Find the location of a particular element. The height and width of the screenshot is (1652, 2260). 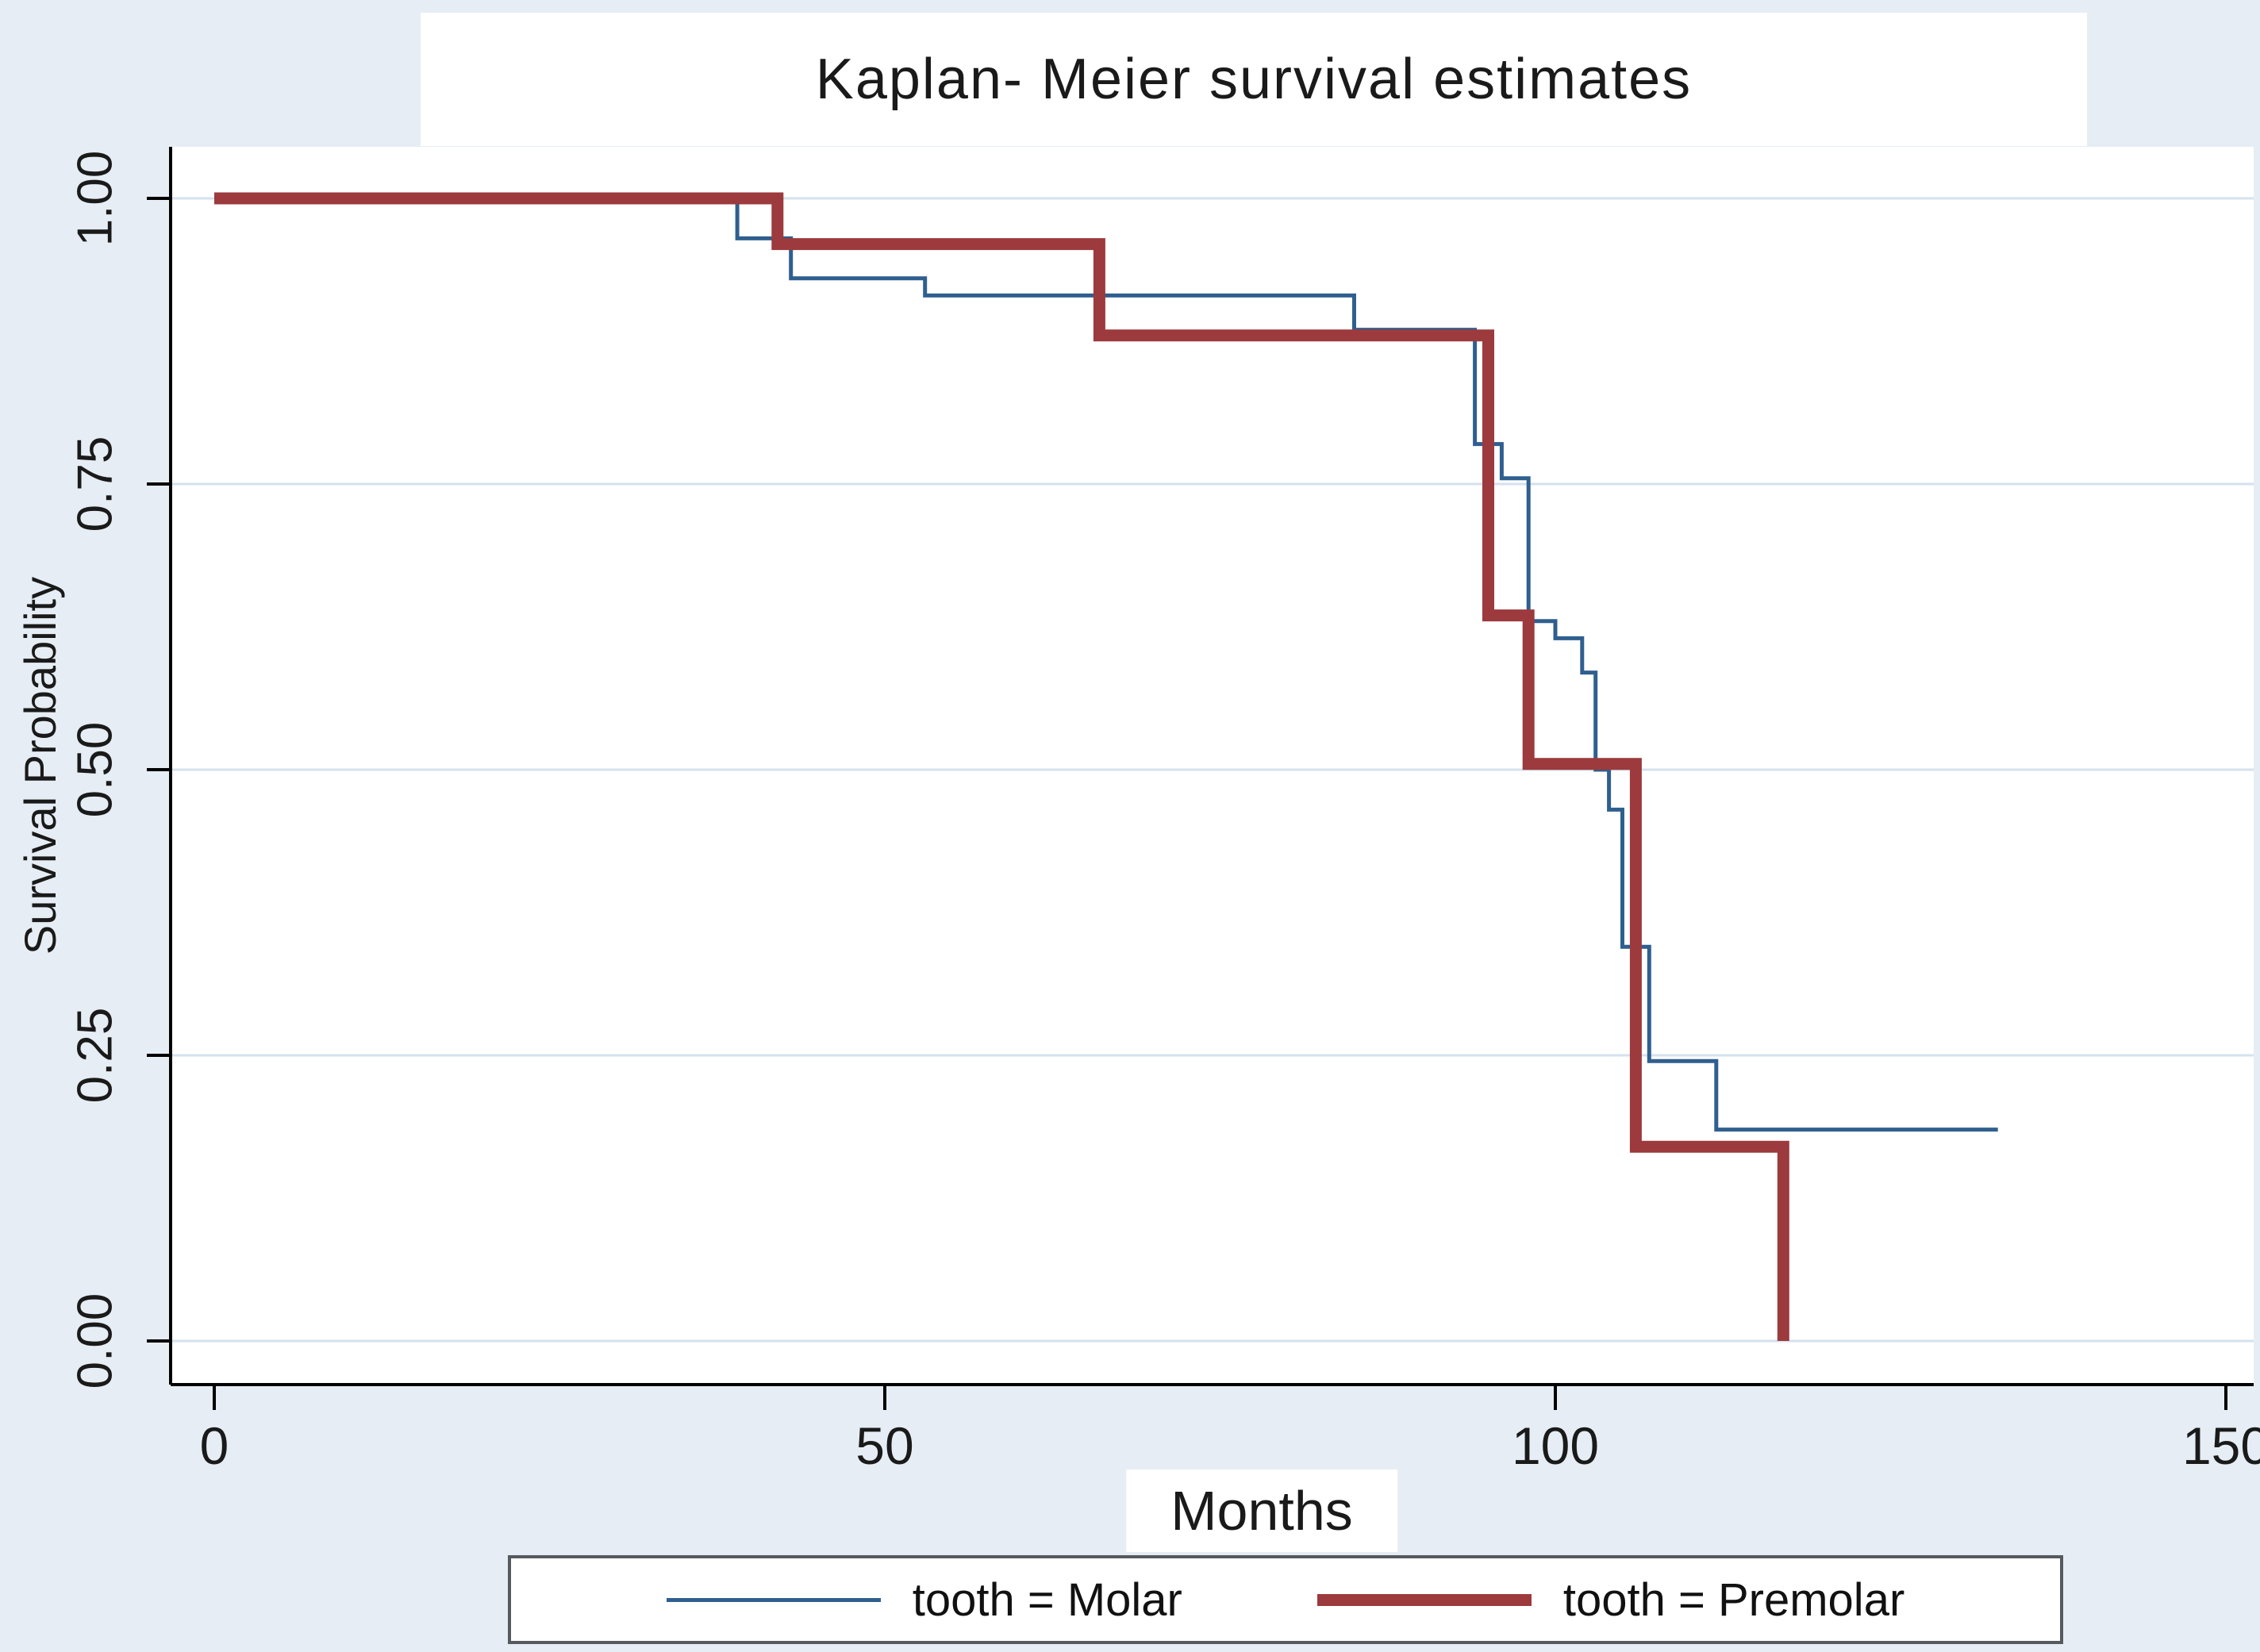

legend-item-molar: tooth = Molar is located at coordinates (924, 1600).